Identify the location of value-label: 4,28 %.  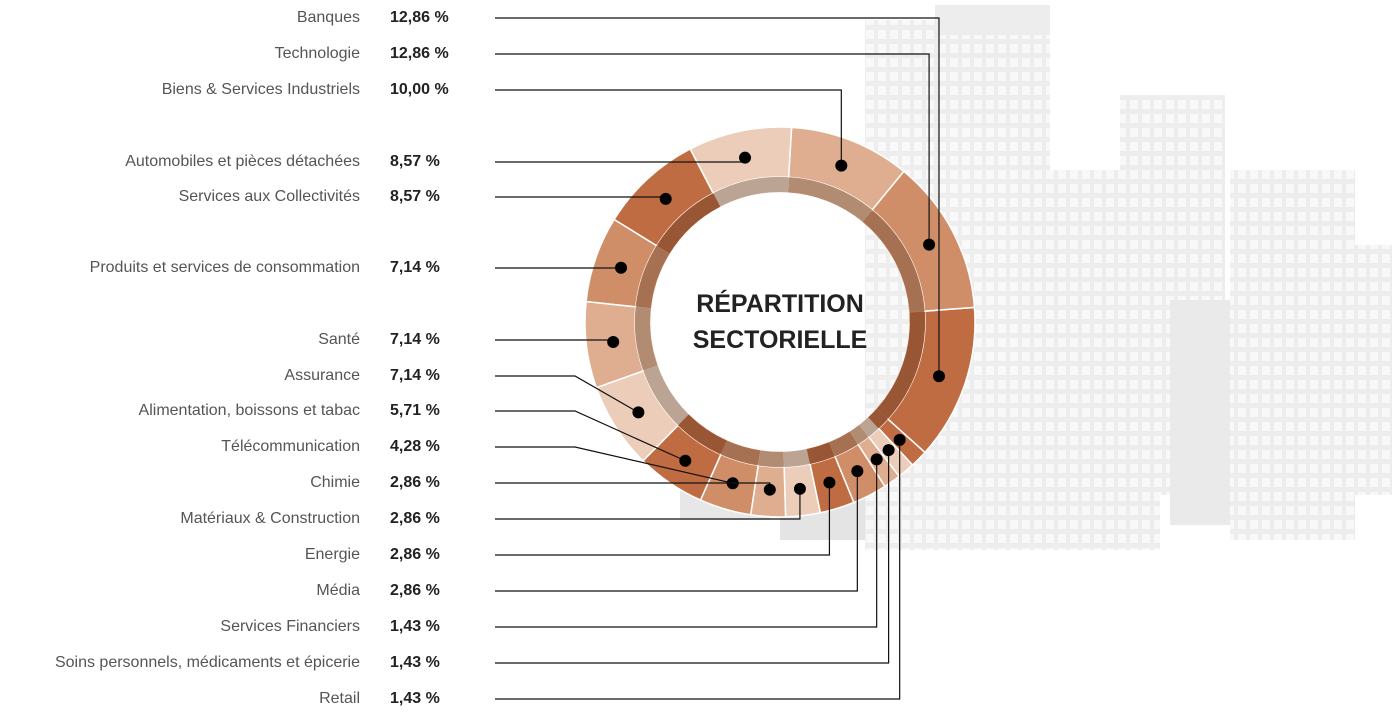
(415, 446).